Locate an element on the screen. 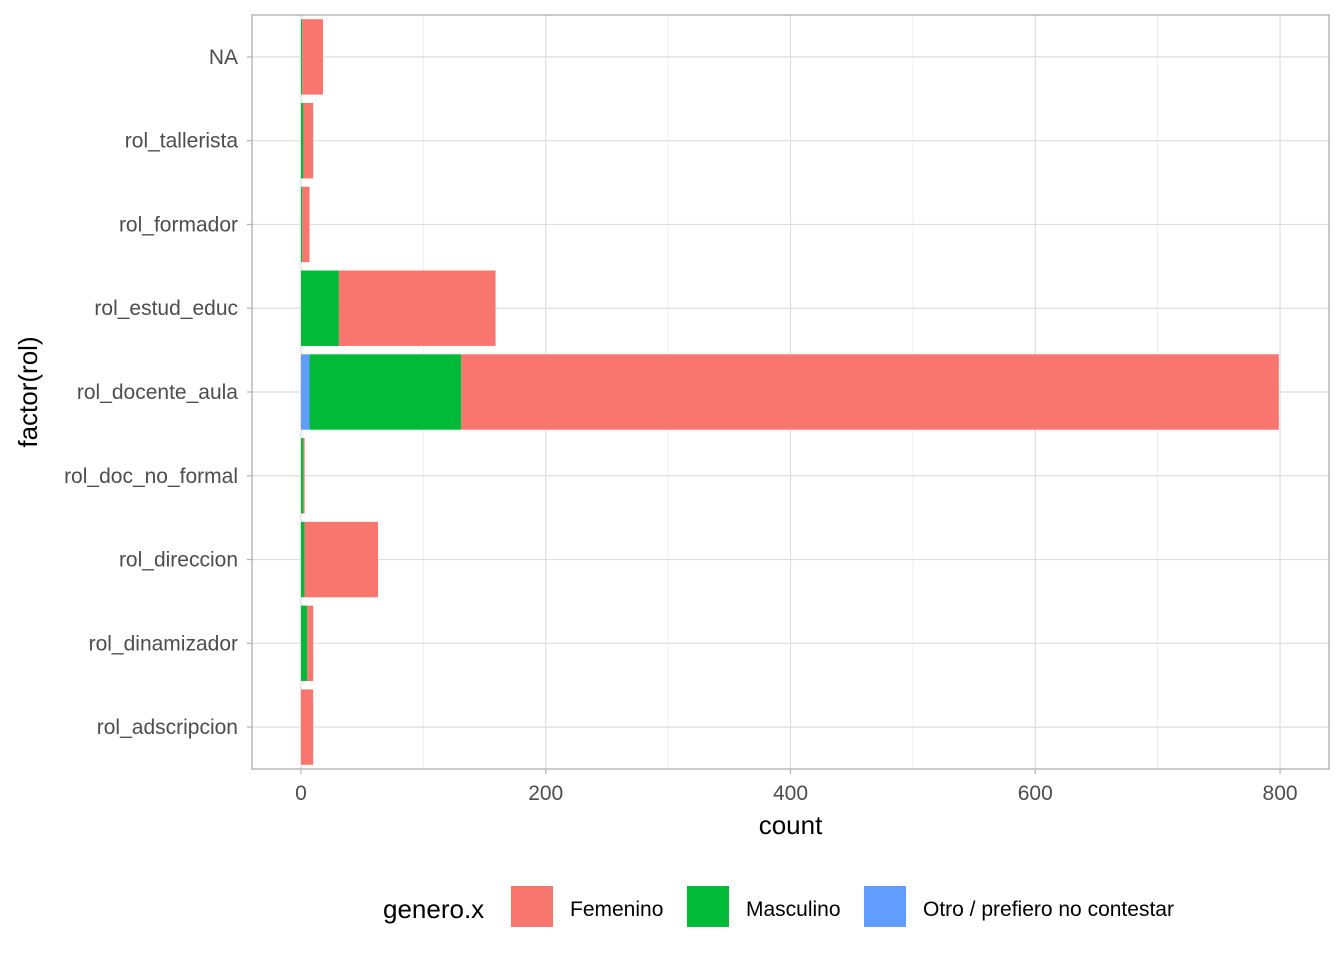  legend-key-masculino is located at coordinates (708, 906).